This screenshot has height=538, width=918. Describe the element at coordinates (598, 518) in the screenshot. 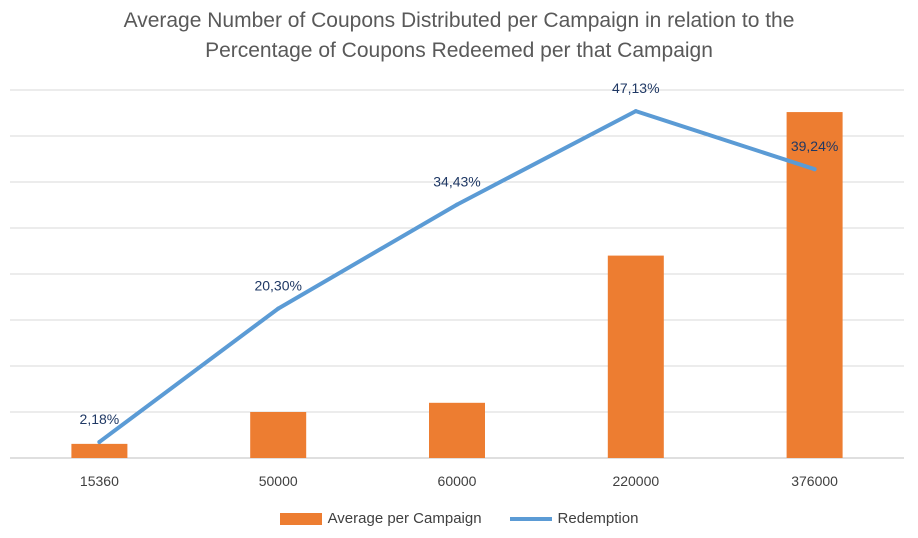

I see `legend-label-line: Redemption` at that location.